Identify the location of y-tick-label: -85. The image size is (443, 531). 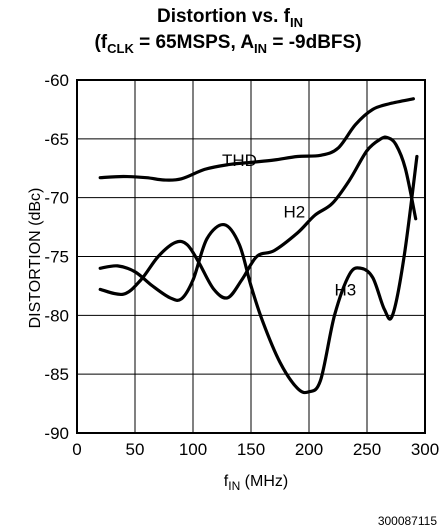
(56, 374).